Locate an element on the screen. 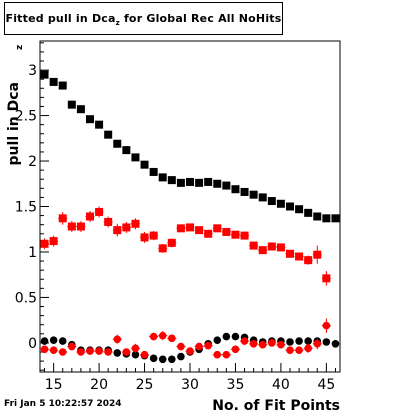 This screenshot has width=400, height=414. x-tick-label: 20 is located at coordinates (99, 385).